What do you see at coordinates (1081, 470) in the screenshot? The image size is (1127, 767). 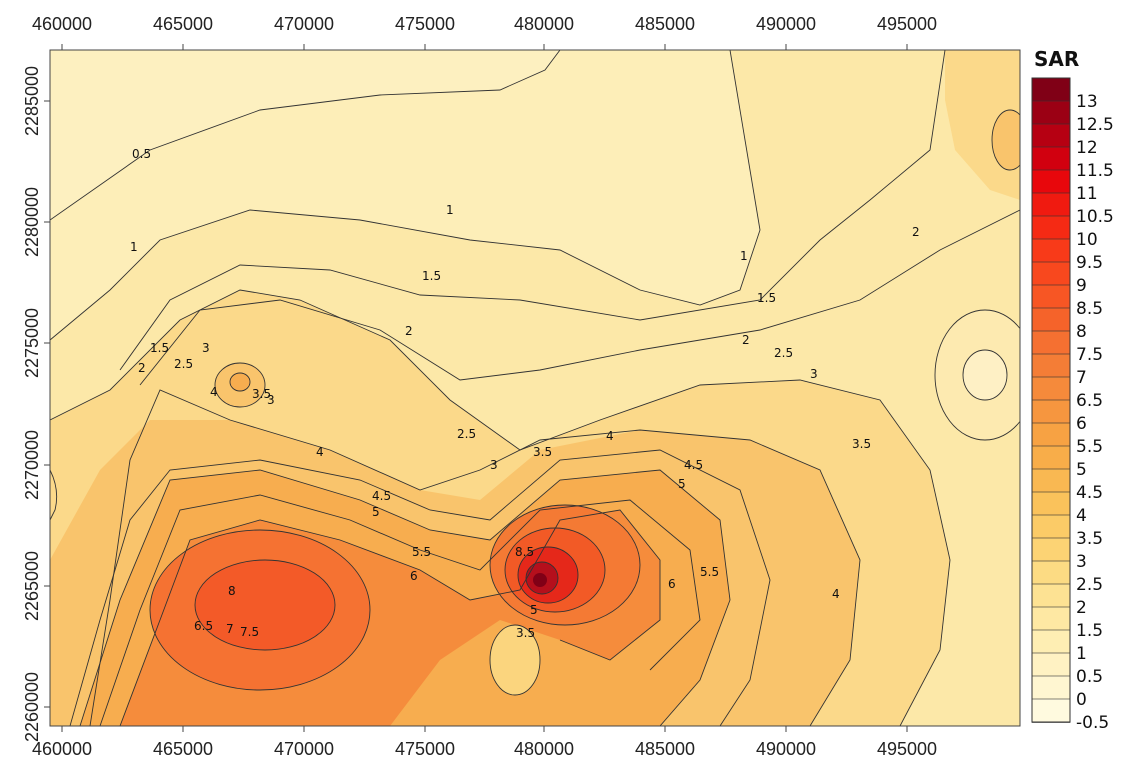 I see `legend-label: 5` at bounding box center [1081, 470].